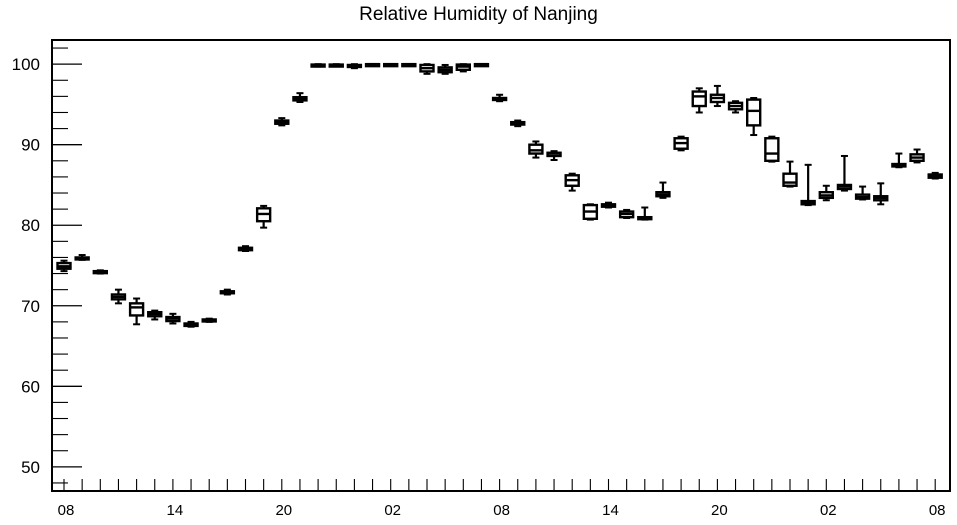 Image resolution: width=957 pixels, height=525 pixels. What do you see at coordinates (30, 145) in the screenshot?
I see `y-tick-label: 90` at bounding box center [30, 145].